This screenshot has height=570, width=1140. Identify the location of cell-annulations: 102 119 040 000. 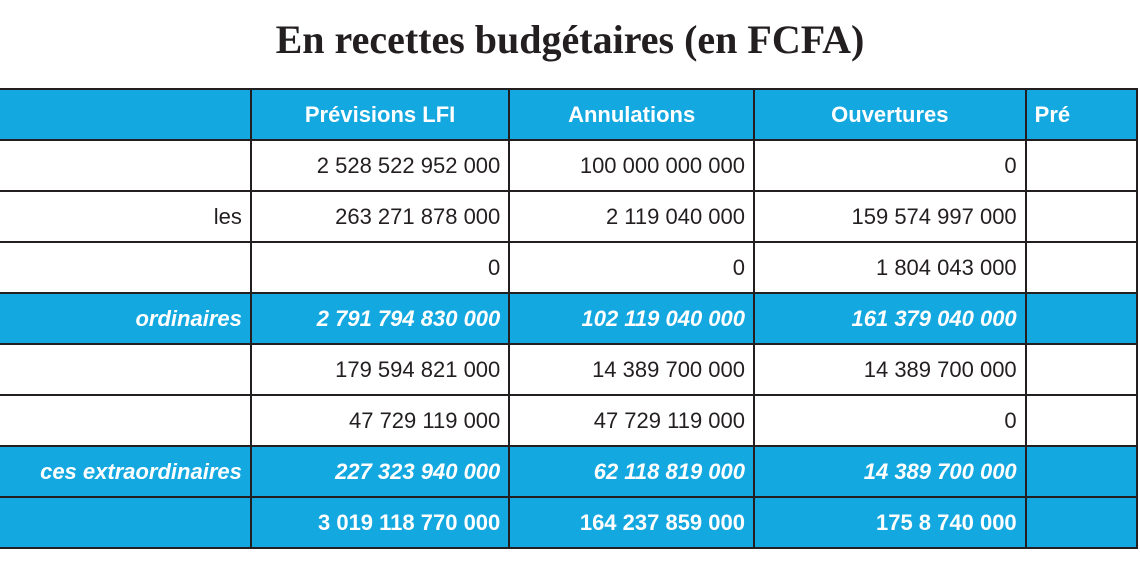
(631, 318).